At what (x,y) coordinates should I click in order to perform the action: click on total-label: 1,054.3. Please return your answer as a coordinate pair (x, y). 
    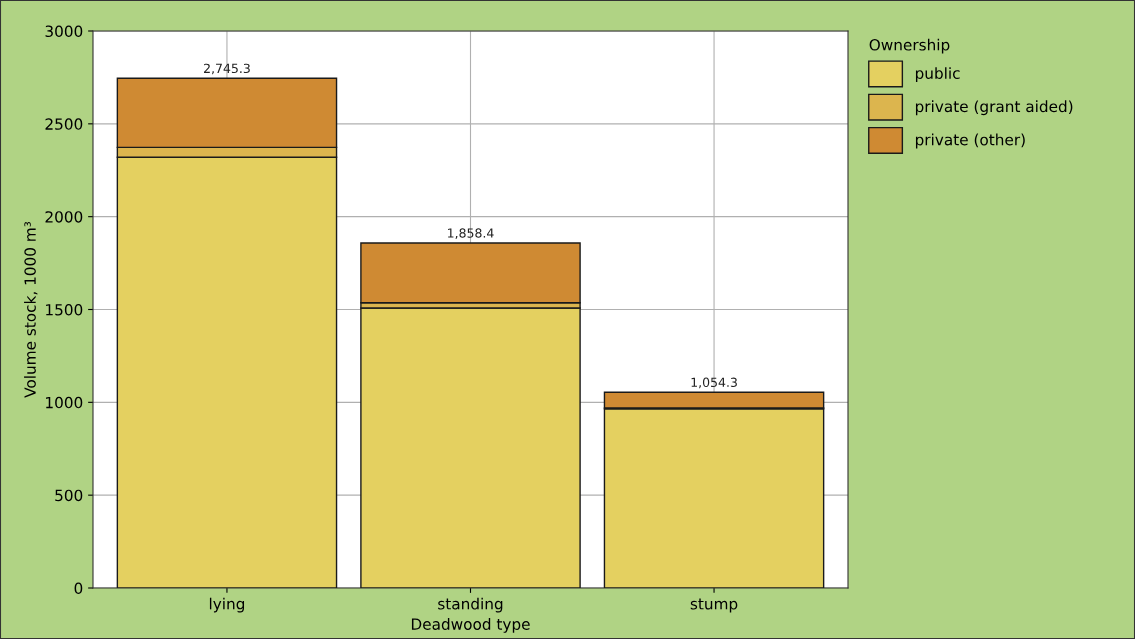
    Looking at the image, I should click on (714, 383).